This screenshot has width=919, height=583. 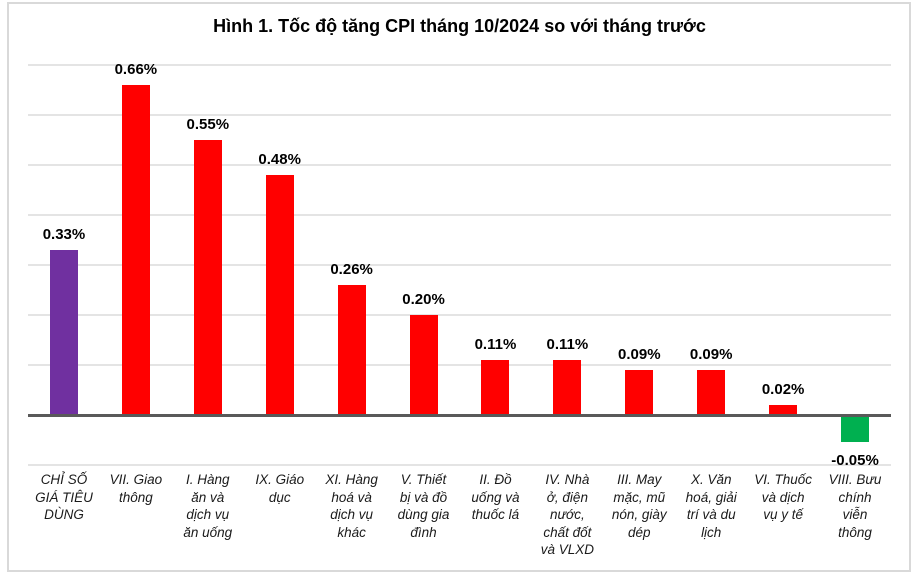 What do you see at coordinates (423, 506) in the screenshot?
I see `category-label: V. Thiết bị và đồ dùng gia đình` at bounding box center [423, 506].